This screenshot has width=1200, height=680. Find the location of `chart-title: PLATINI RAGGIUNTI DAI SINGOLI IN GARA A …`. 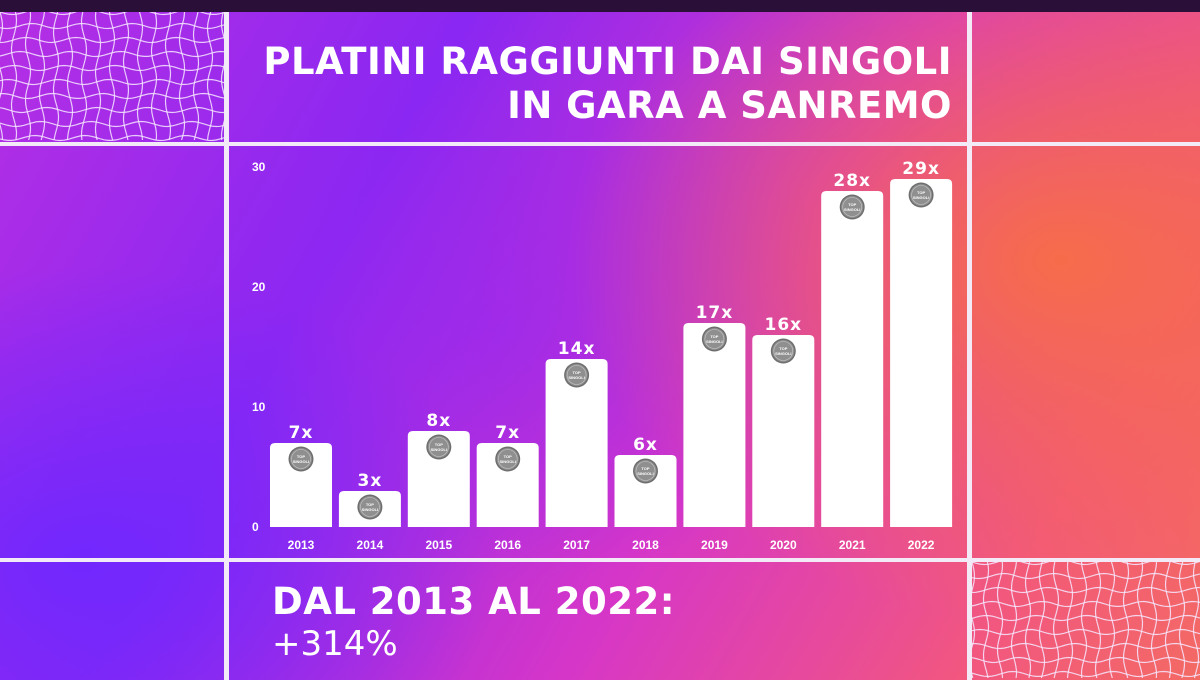

chart-title: PLATINI RAGGIUNTI DAI SINGOLI IN GARA A … is located at coordinates (607, 84).